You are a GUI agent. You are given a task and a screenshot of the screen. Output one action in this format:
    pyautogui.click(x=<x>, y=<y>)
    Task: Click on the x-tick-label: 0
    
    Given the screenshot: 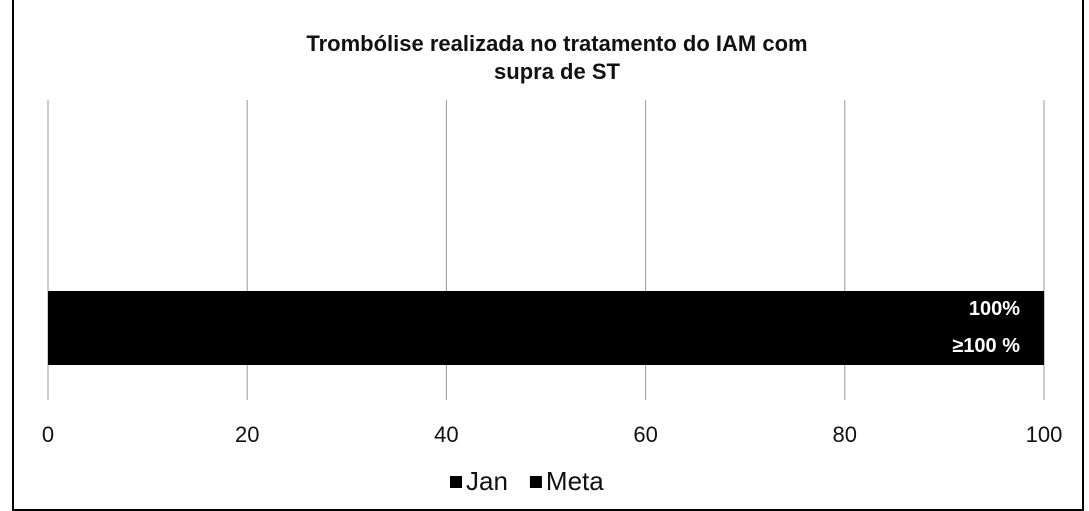 What is the action you would take?
    pyautogui.click(x=48, y=434)
    